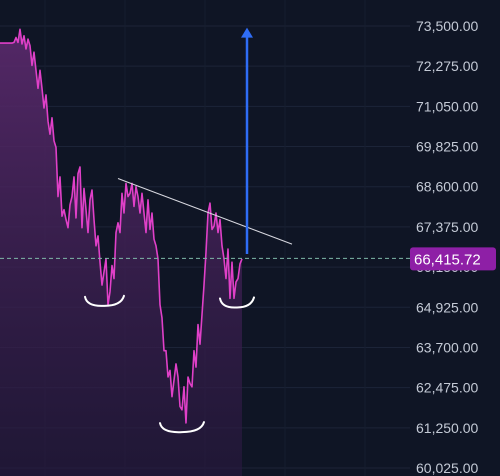  What do you see at coordinates (447, 259) in the screenshot?
I see `current-price-label: 66,415.72` at bounding box center [447, 259].